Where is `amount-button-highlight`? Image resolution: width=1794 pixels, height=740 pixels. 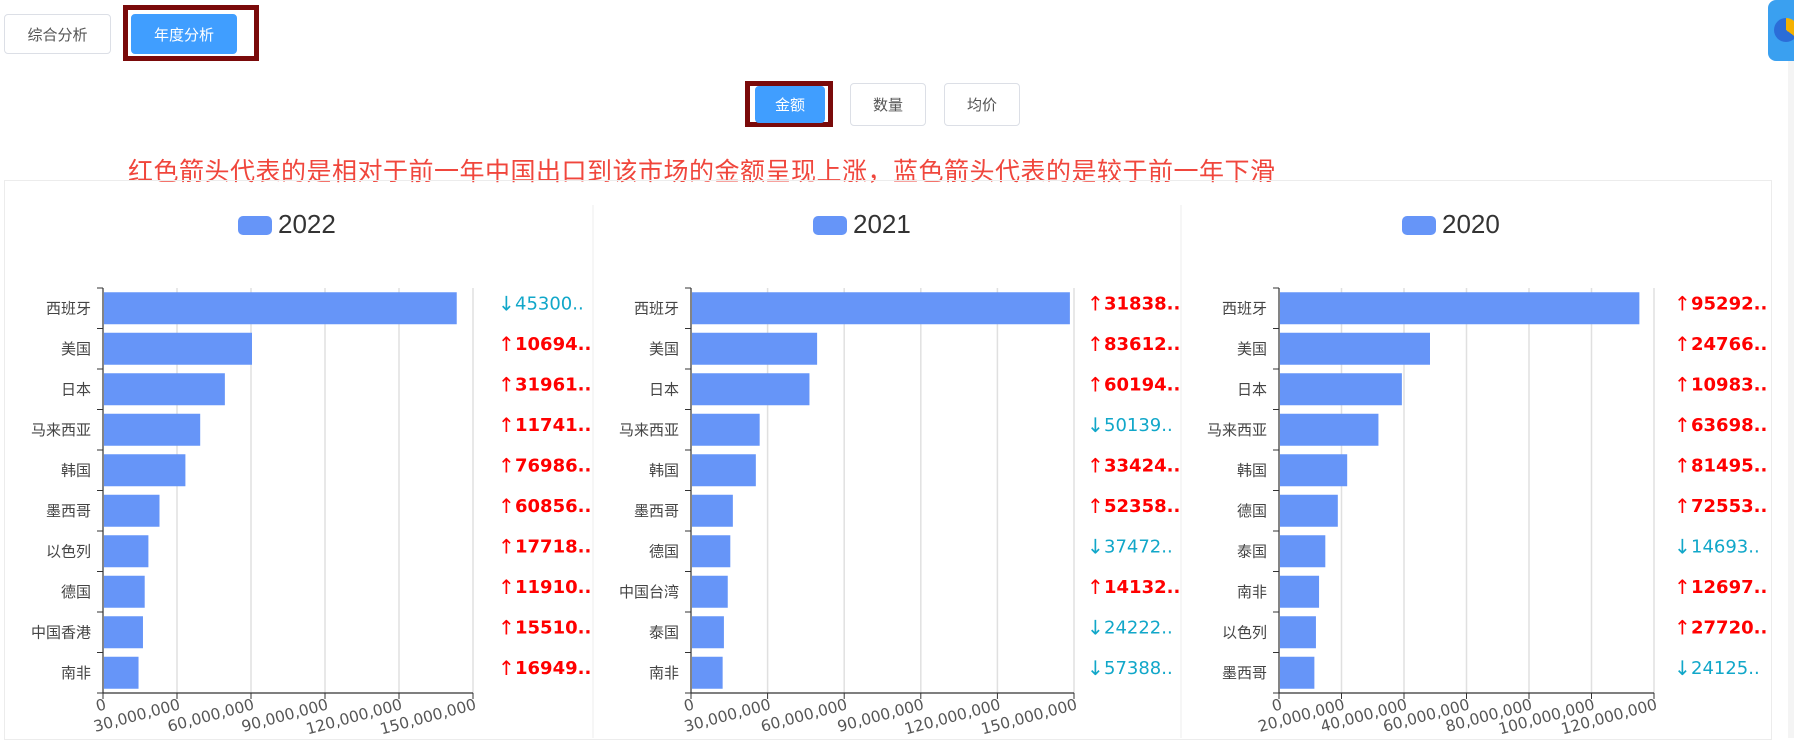 amount-button-highlight is located at coordinates (789, 104).